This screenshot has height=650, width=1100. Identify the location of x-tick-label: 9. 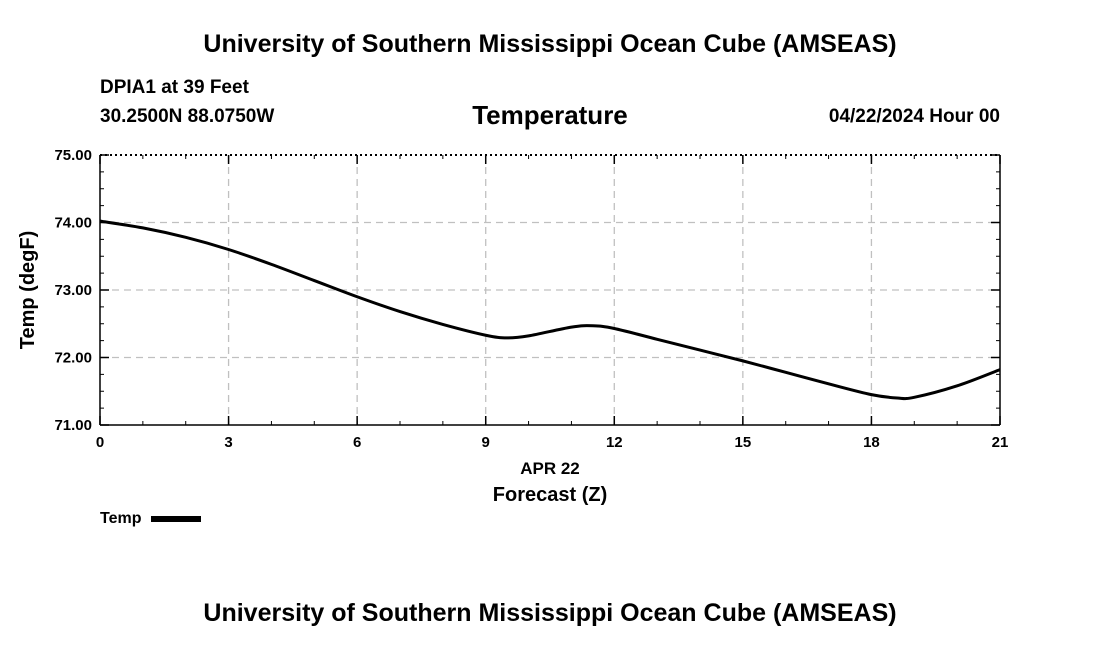
(486, 442).